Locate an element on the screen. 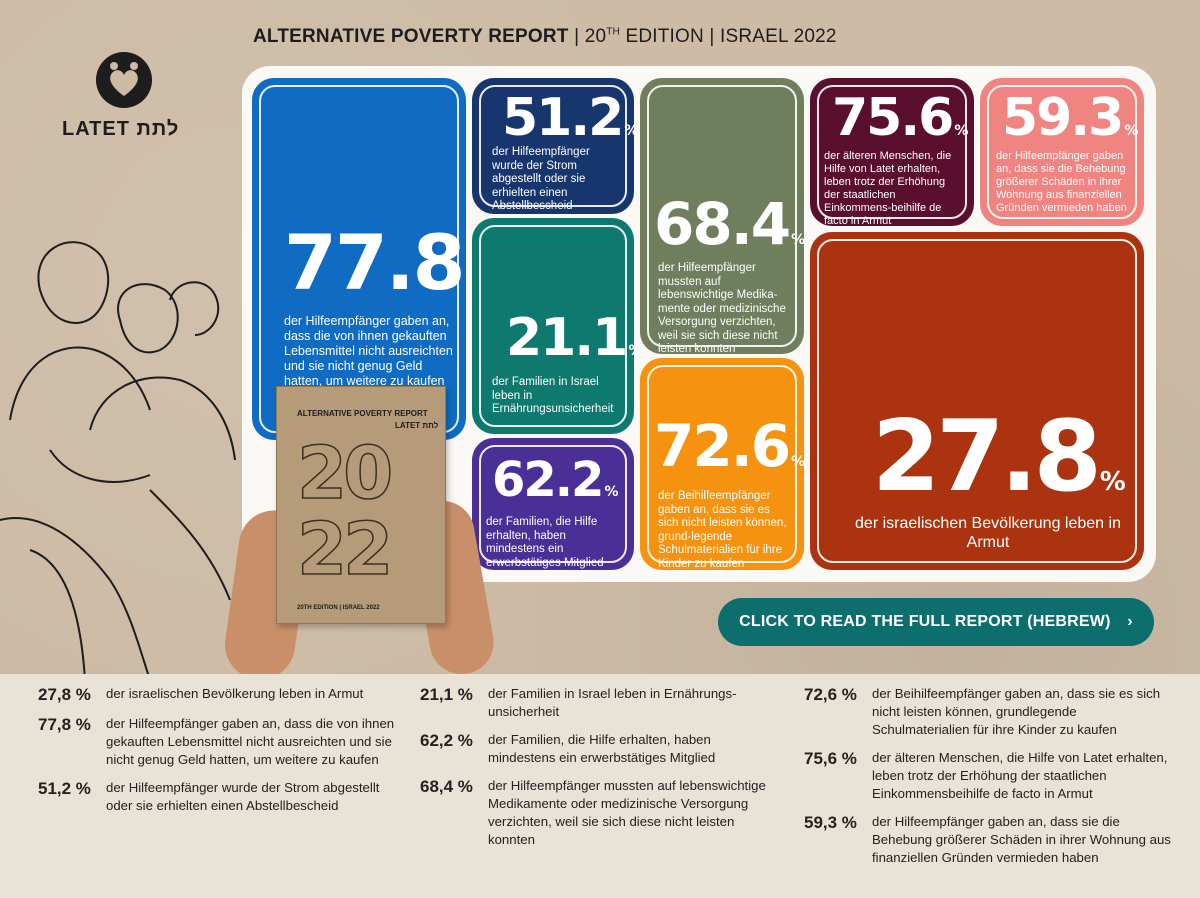 The height and width of the screenshot is (898, 1200). card-value: 75.6 is located at coordinates (893, 118).